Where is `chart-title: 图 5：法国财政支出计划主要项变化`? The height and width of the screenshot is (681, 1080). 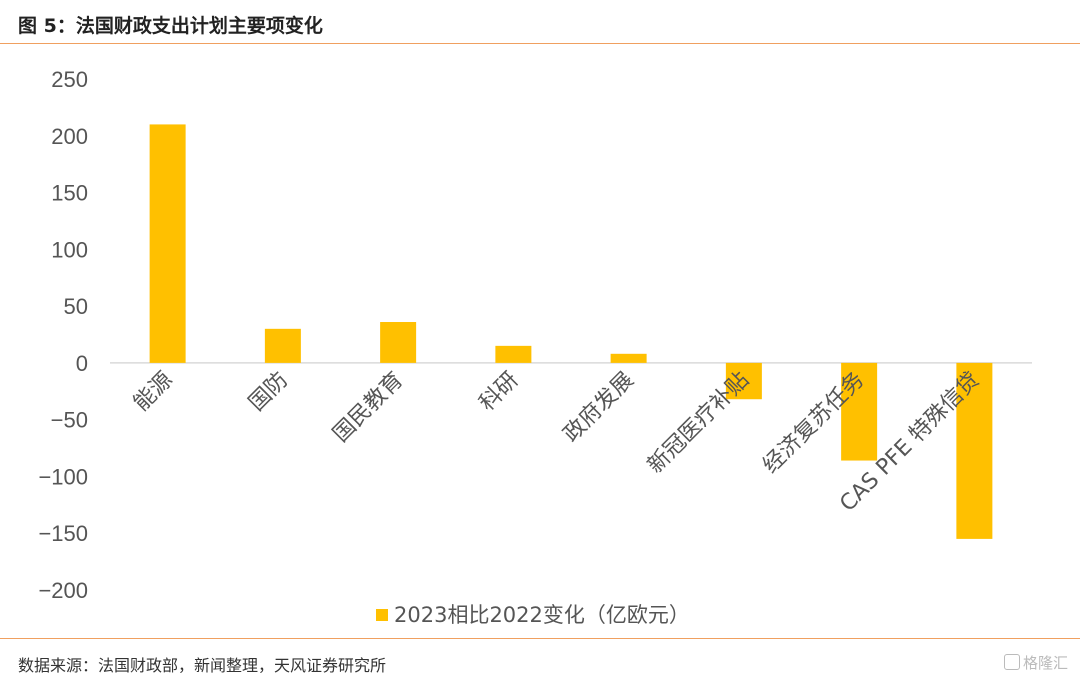
chart-title: 图 5：法国财政支出计划主要项变化 is located at coordinates (170, 26).